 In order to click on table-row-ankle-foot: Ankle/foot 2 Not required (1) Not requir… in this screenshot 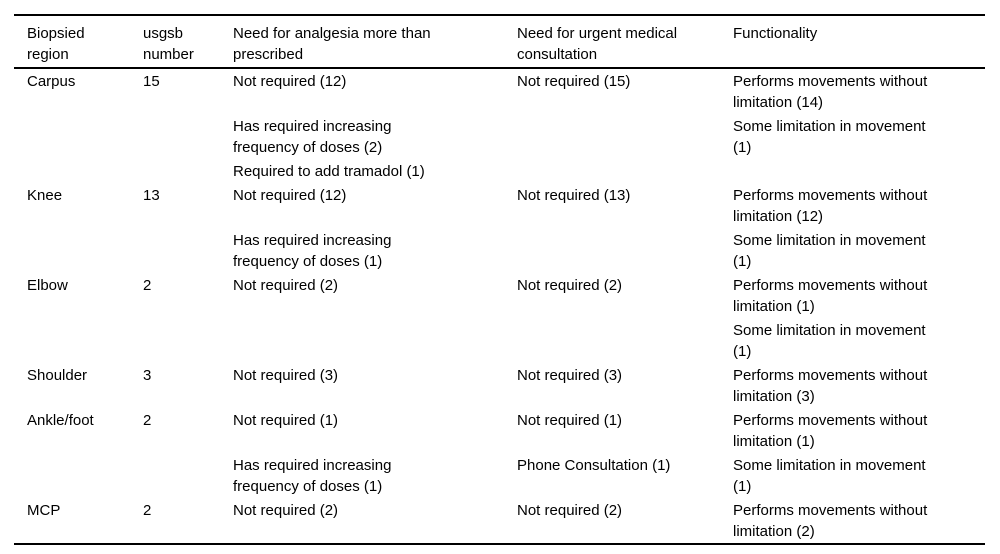, I will do `click(499, 430)`.